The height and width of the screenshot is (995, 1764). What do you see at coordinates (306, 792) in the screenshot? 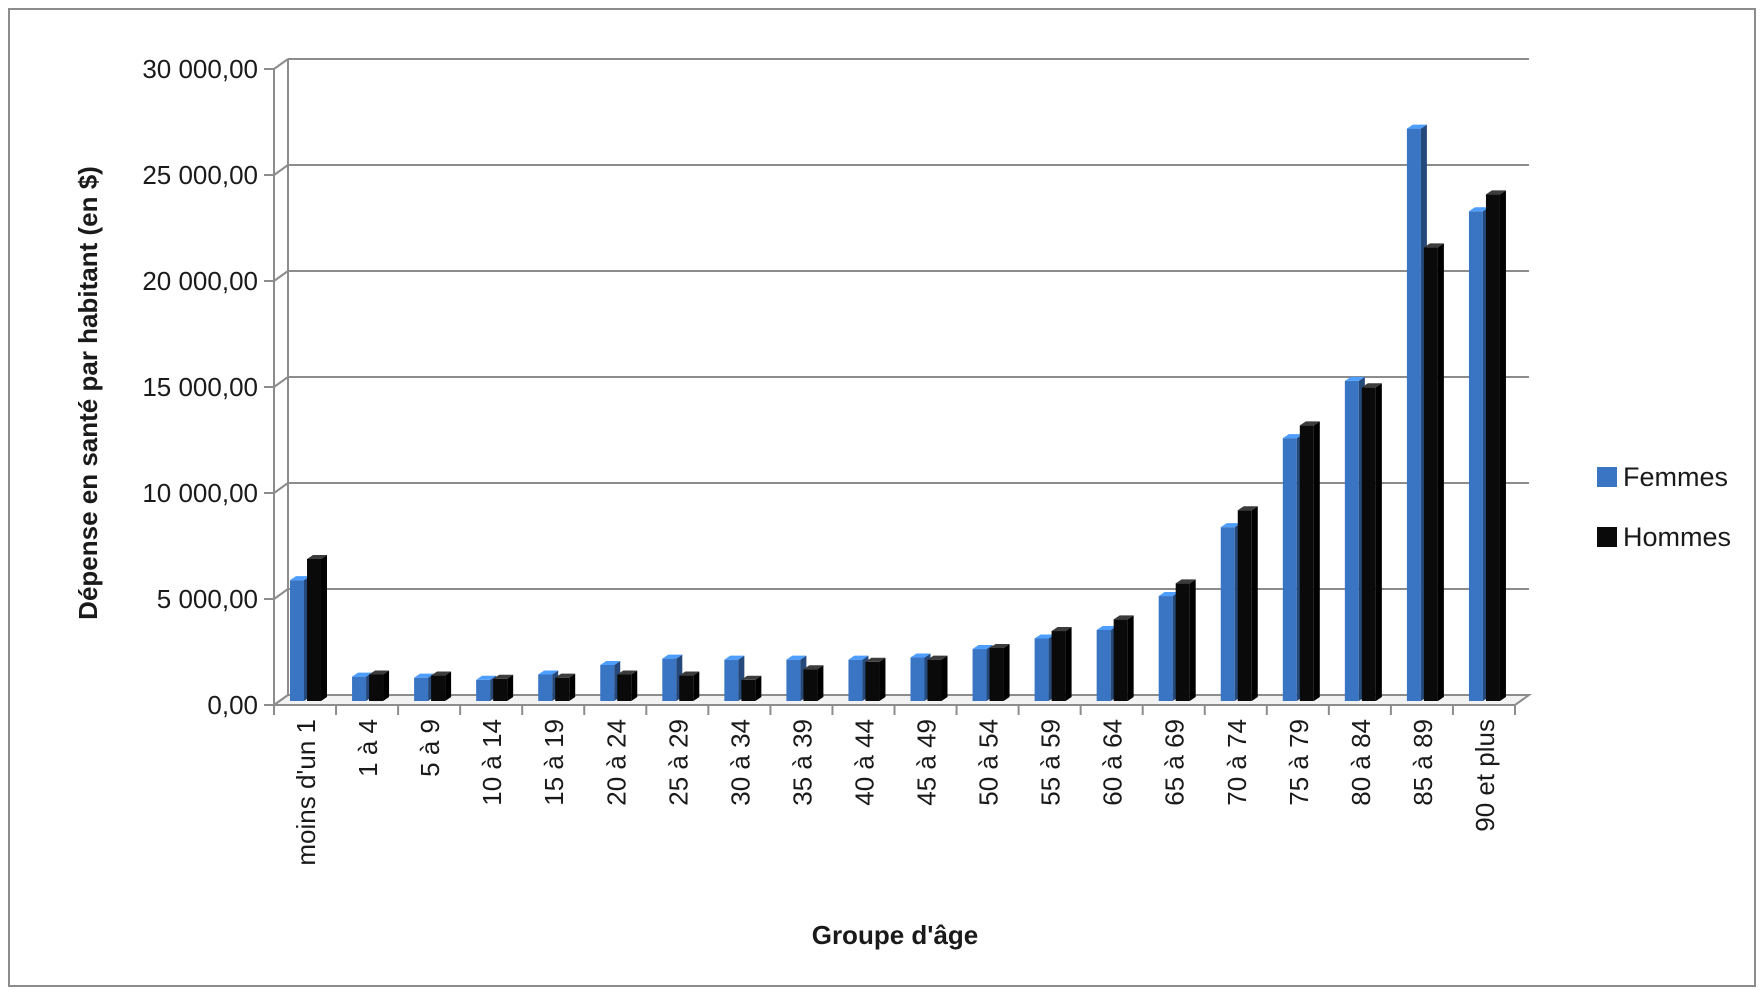
I see `x-tick-label: moins d'un 1` at bounding box center [306, 792].